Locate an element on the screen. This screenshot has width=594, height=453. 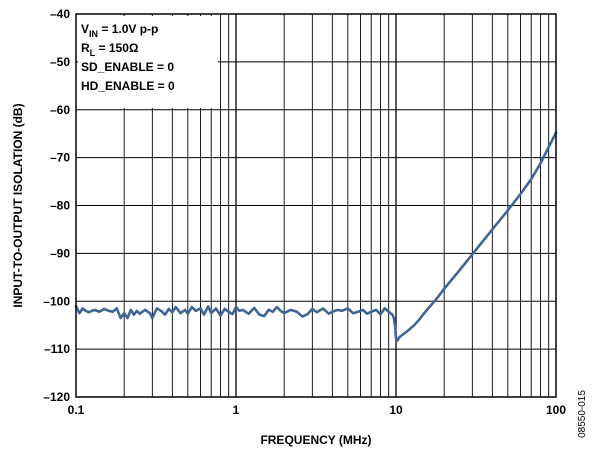
figure-id-label: 08550-015 is located at coordinates (582, 414).